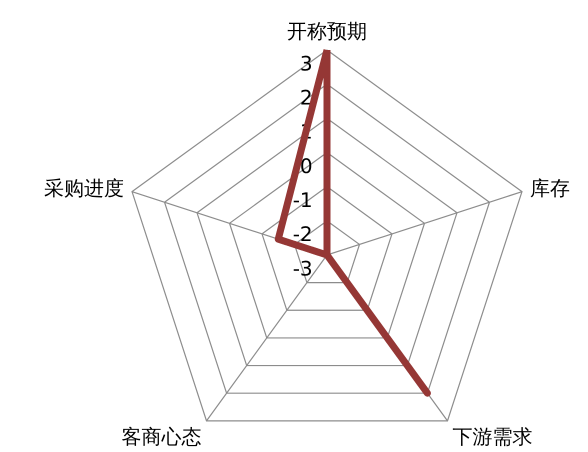 This screenshot has height=452, width=588. I want to click on y-tick-label: -1, so click(302, 200).